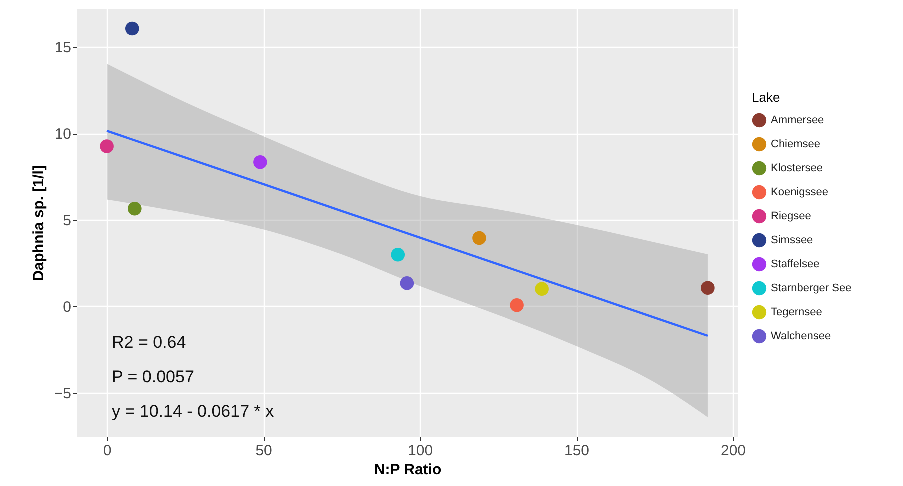  I want to click on legend-label: Klostersee, so click(797, 168).